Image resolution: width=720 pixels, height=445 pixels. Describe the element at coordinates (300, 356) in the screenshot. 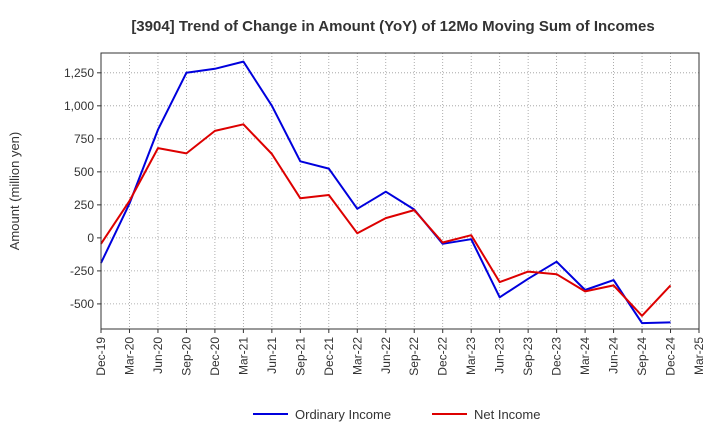

I see `x-tick-label: Sep-21` at that location.